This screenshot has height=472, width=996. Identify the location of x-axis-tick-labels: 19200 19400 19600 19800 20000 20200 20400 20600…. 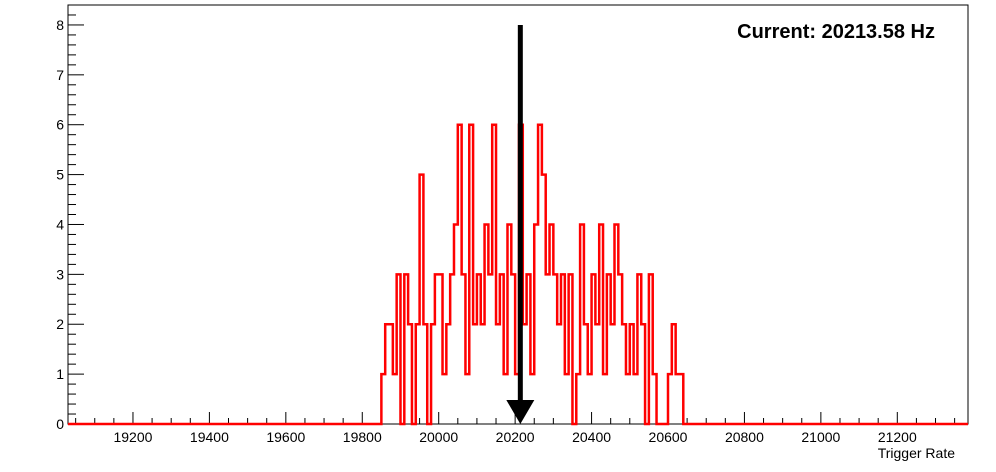
(514, 437).